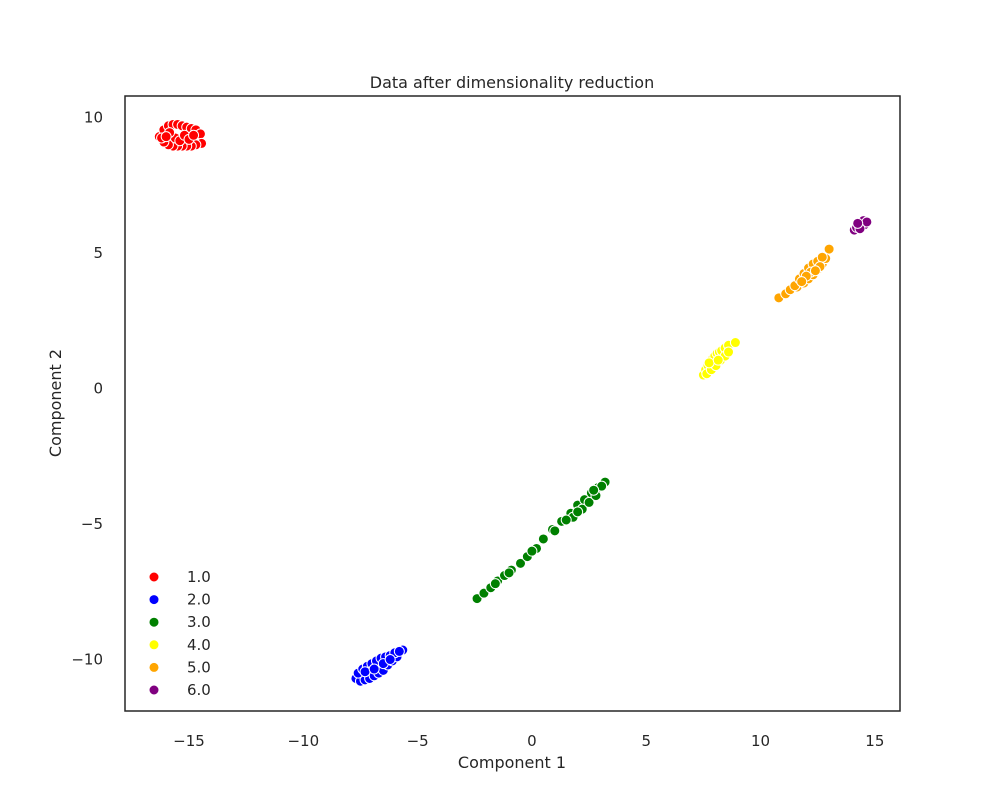  What do you see at coordinates (98, 253) in the screenshot?
I see `y-tick-label: 5` at bounding box center [98, 253].